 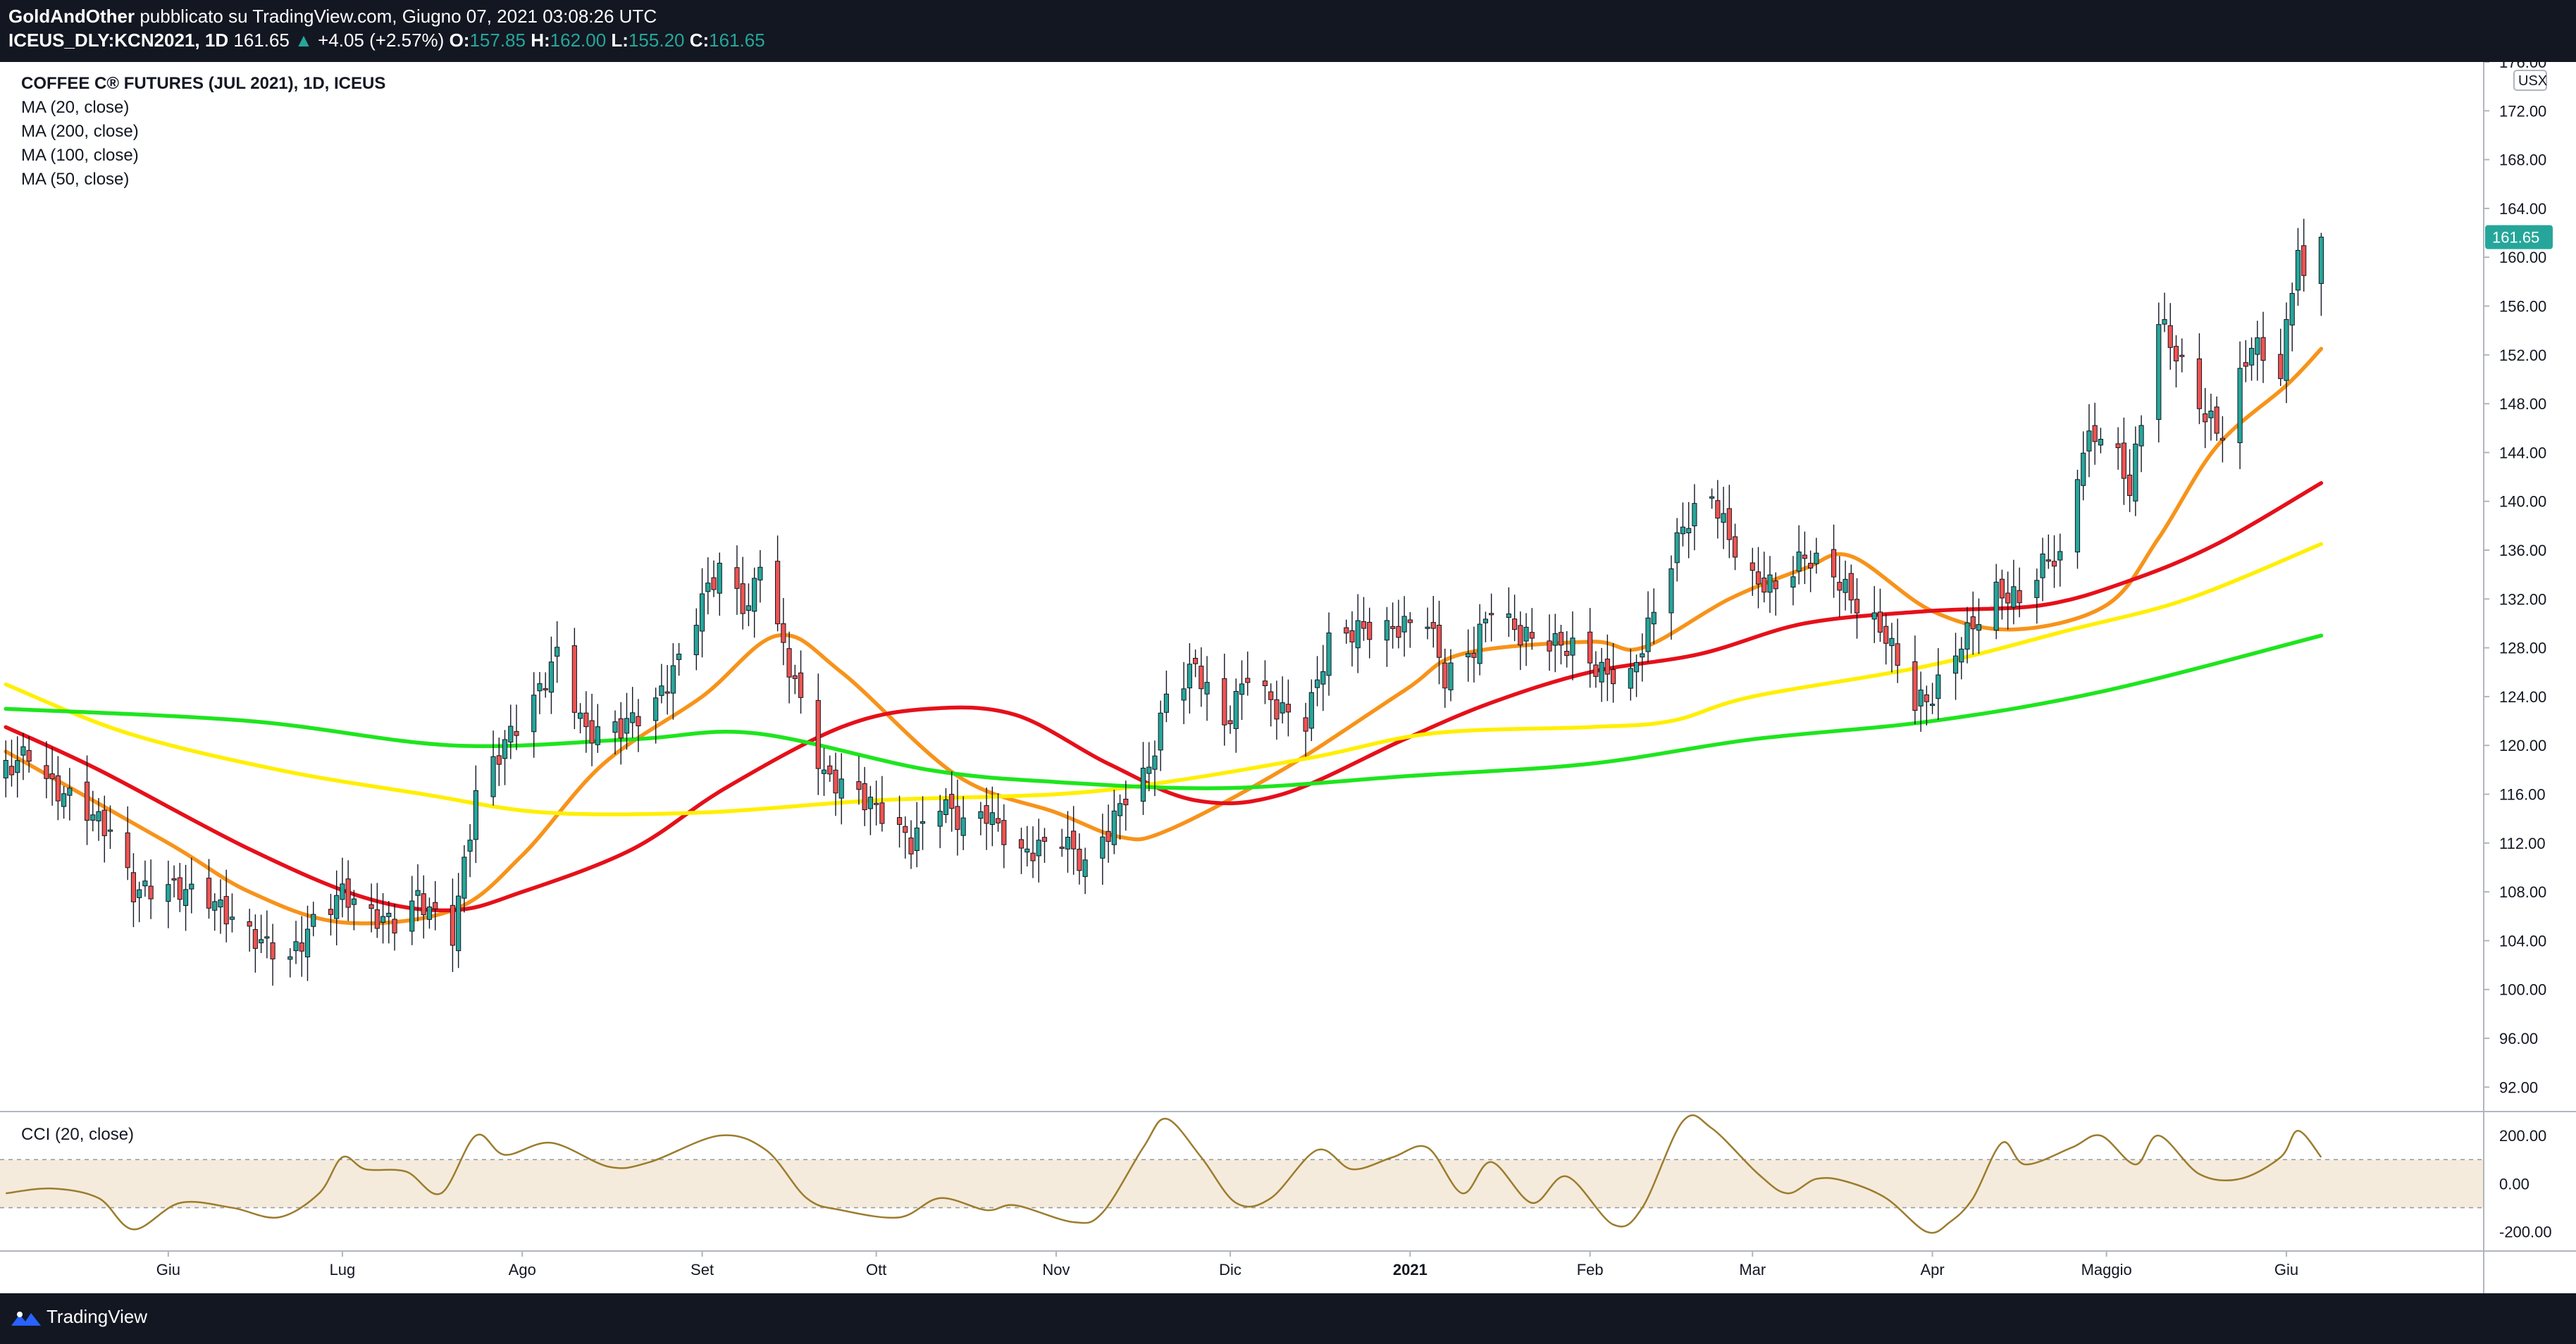 I want to click on tradingview-logo-icon, so click(x=26, y=1318).